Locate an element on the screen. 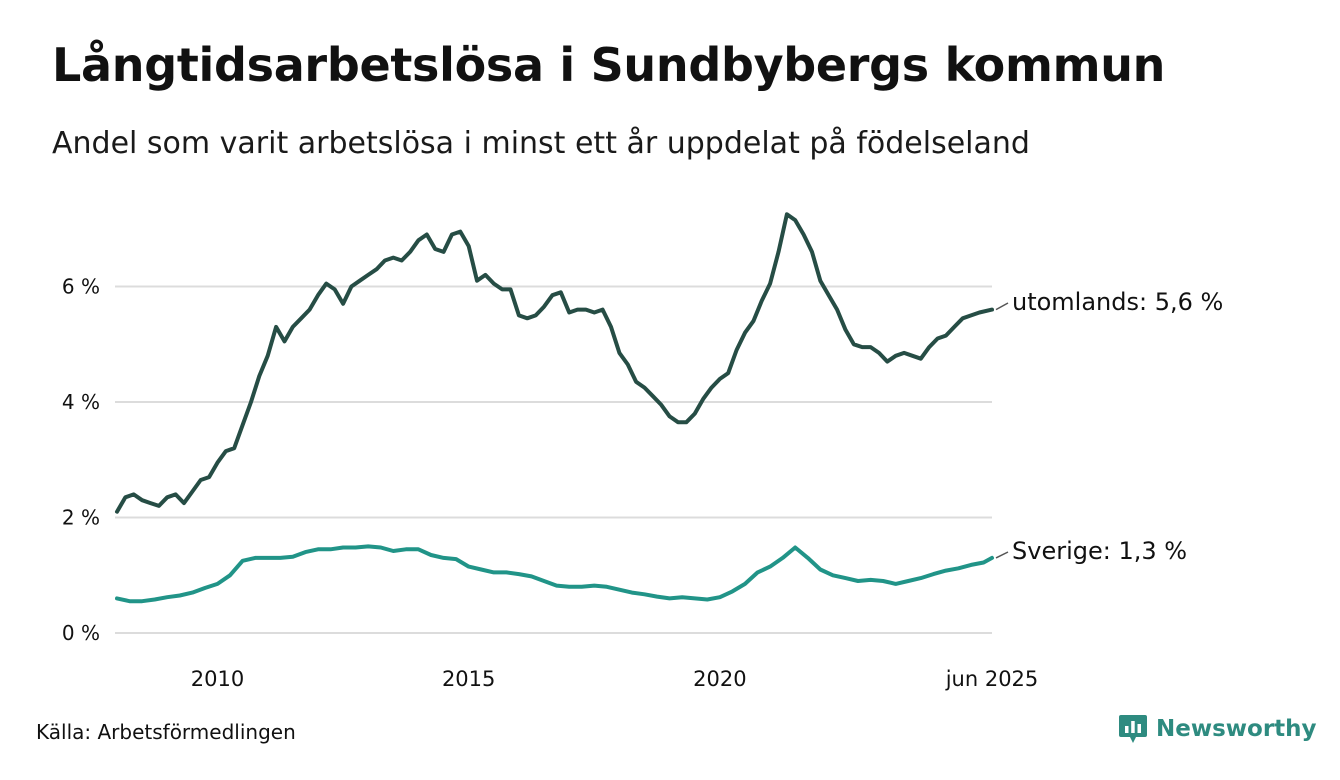  x-tick-label: 2015 is located at coordinates (468, 679).